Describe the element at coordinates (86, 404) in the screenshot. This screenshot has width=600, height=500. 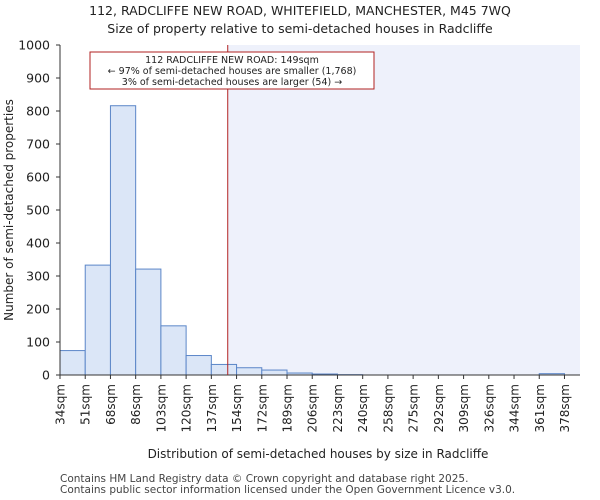
I see `x-tick-label: 51sqm` at that location.